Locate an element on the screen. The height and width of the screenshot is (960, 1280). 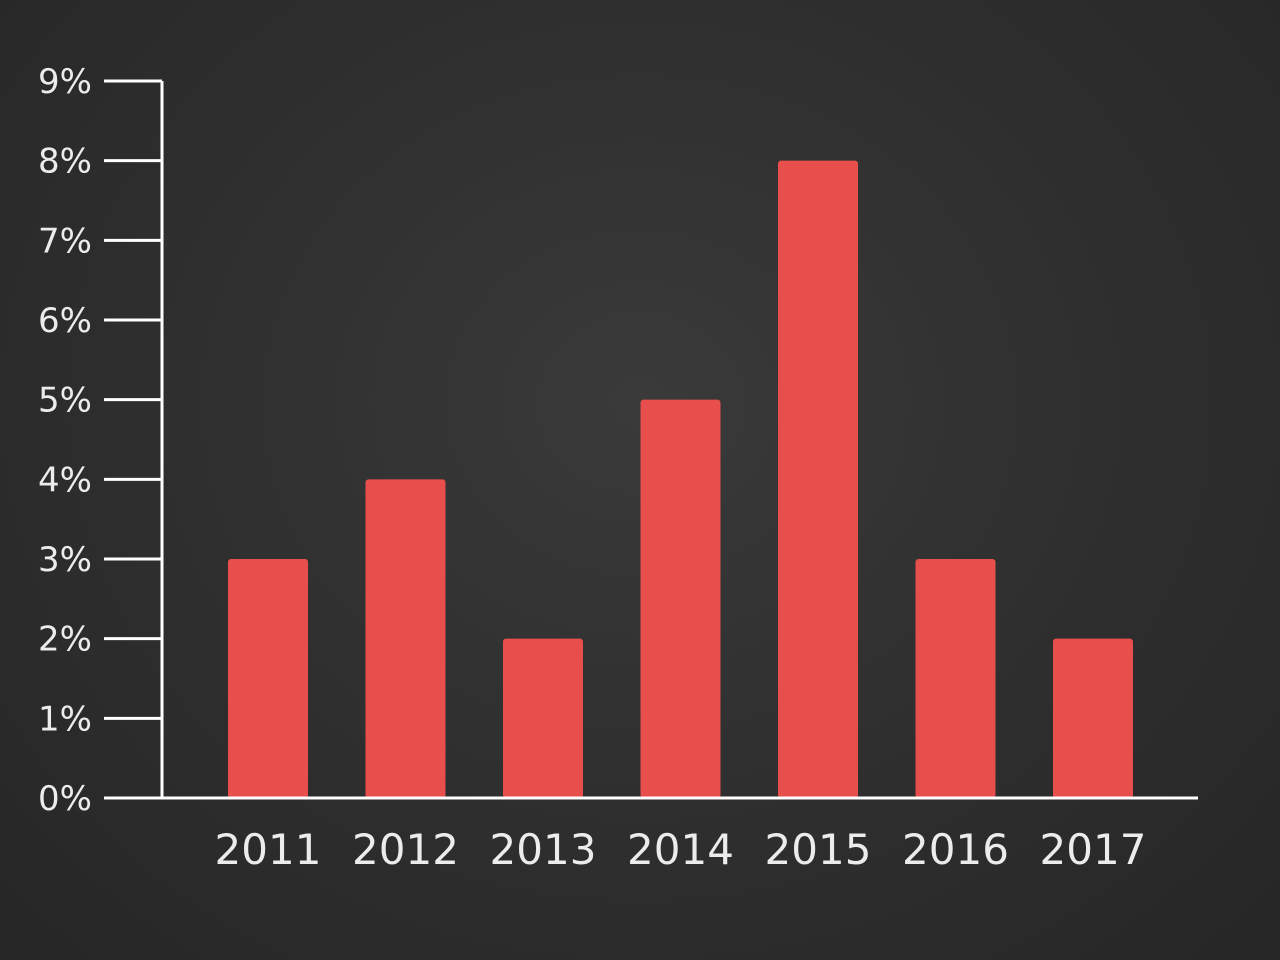
y-tick-label: 8% is located at coordinates (65, 162).